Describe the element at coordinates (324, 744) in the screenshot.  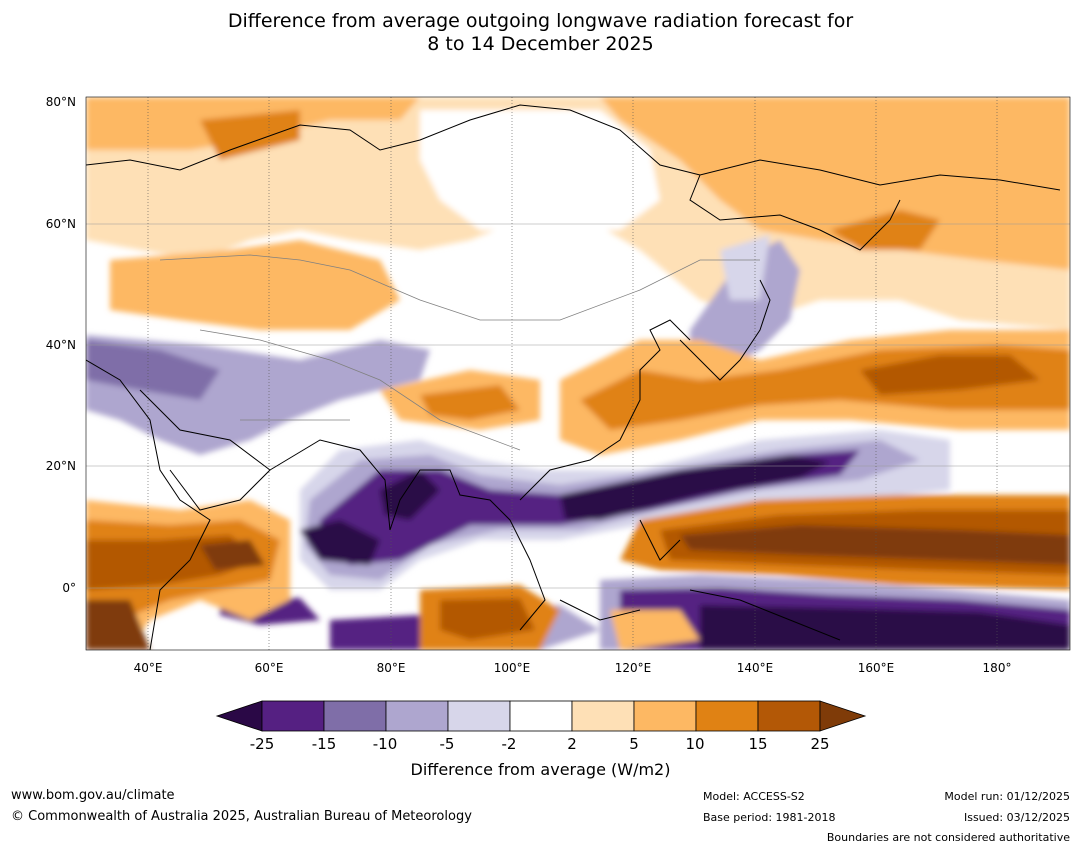
I see `colorbar-tick-label: -15` at that location.